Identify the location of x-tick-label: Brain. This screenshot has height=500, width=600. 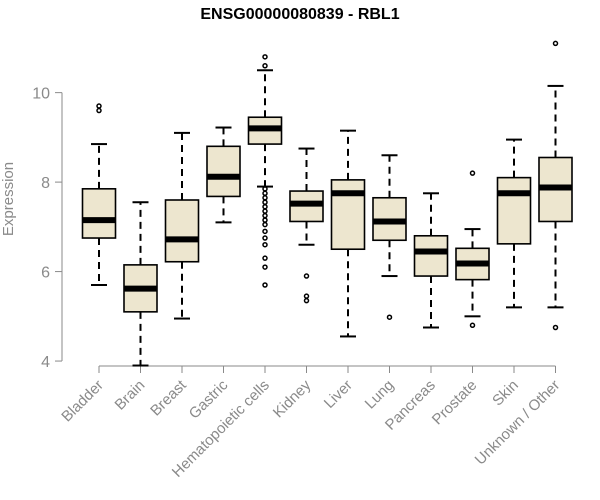
(130, 395).